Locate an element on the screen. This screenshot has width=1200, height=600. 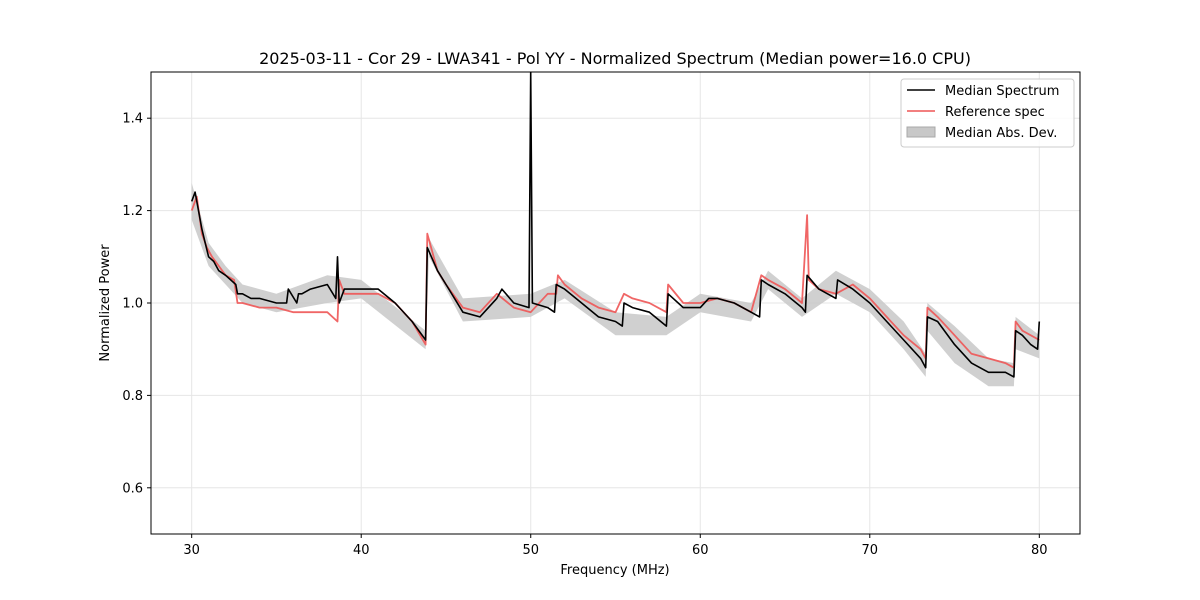
y-tick-label: 1.4 is located at coordinates (132, 119).